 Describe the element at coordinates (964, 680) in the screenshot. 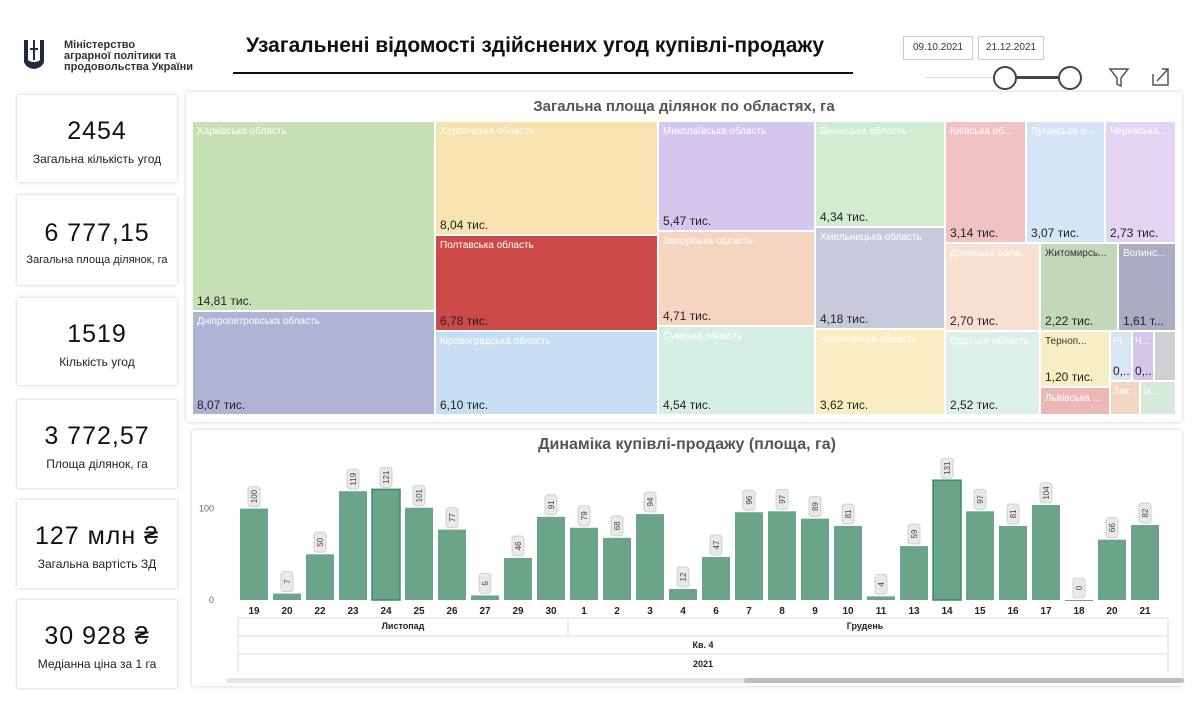

I see `horizontal-scrollbar-thumb` at that location.